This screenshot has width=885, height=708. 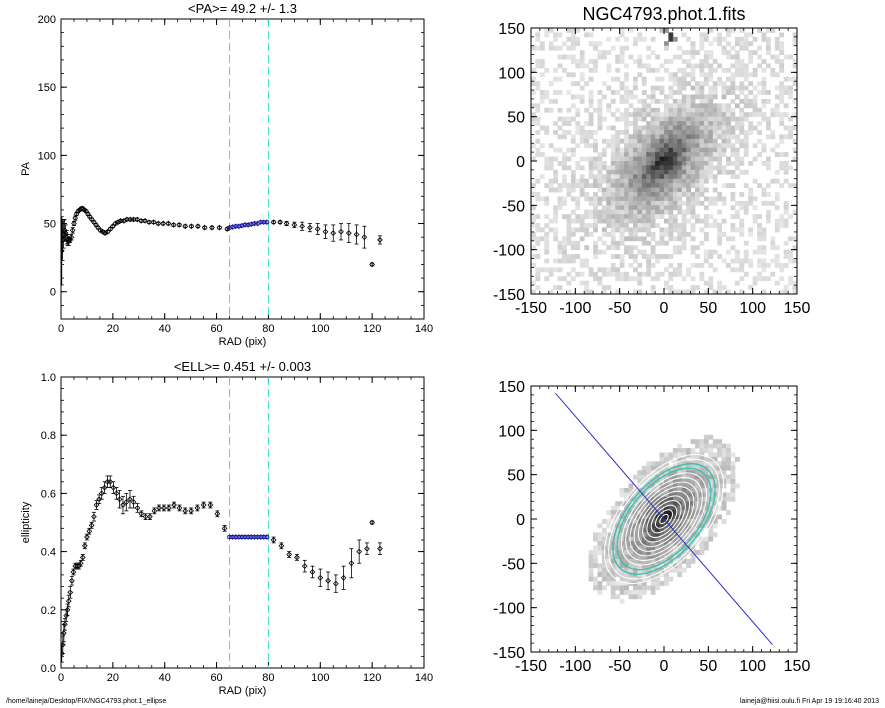 I want to click on x-tick-label: -150, so click(x=531, y=308).